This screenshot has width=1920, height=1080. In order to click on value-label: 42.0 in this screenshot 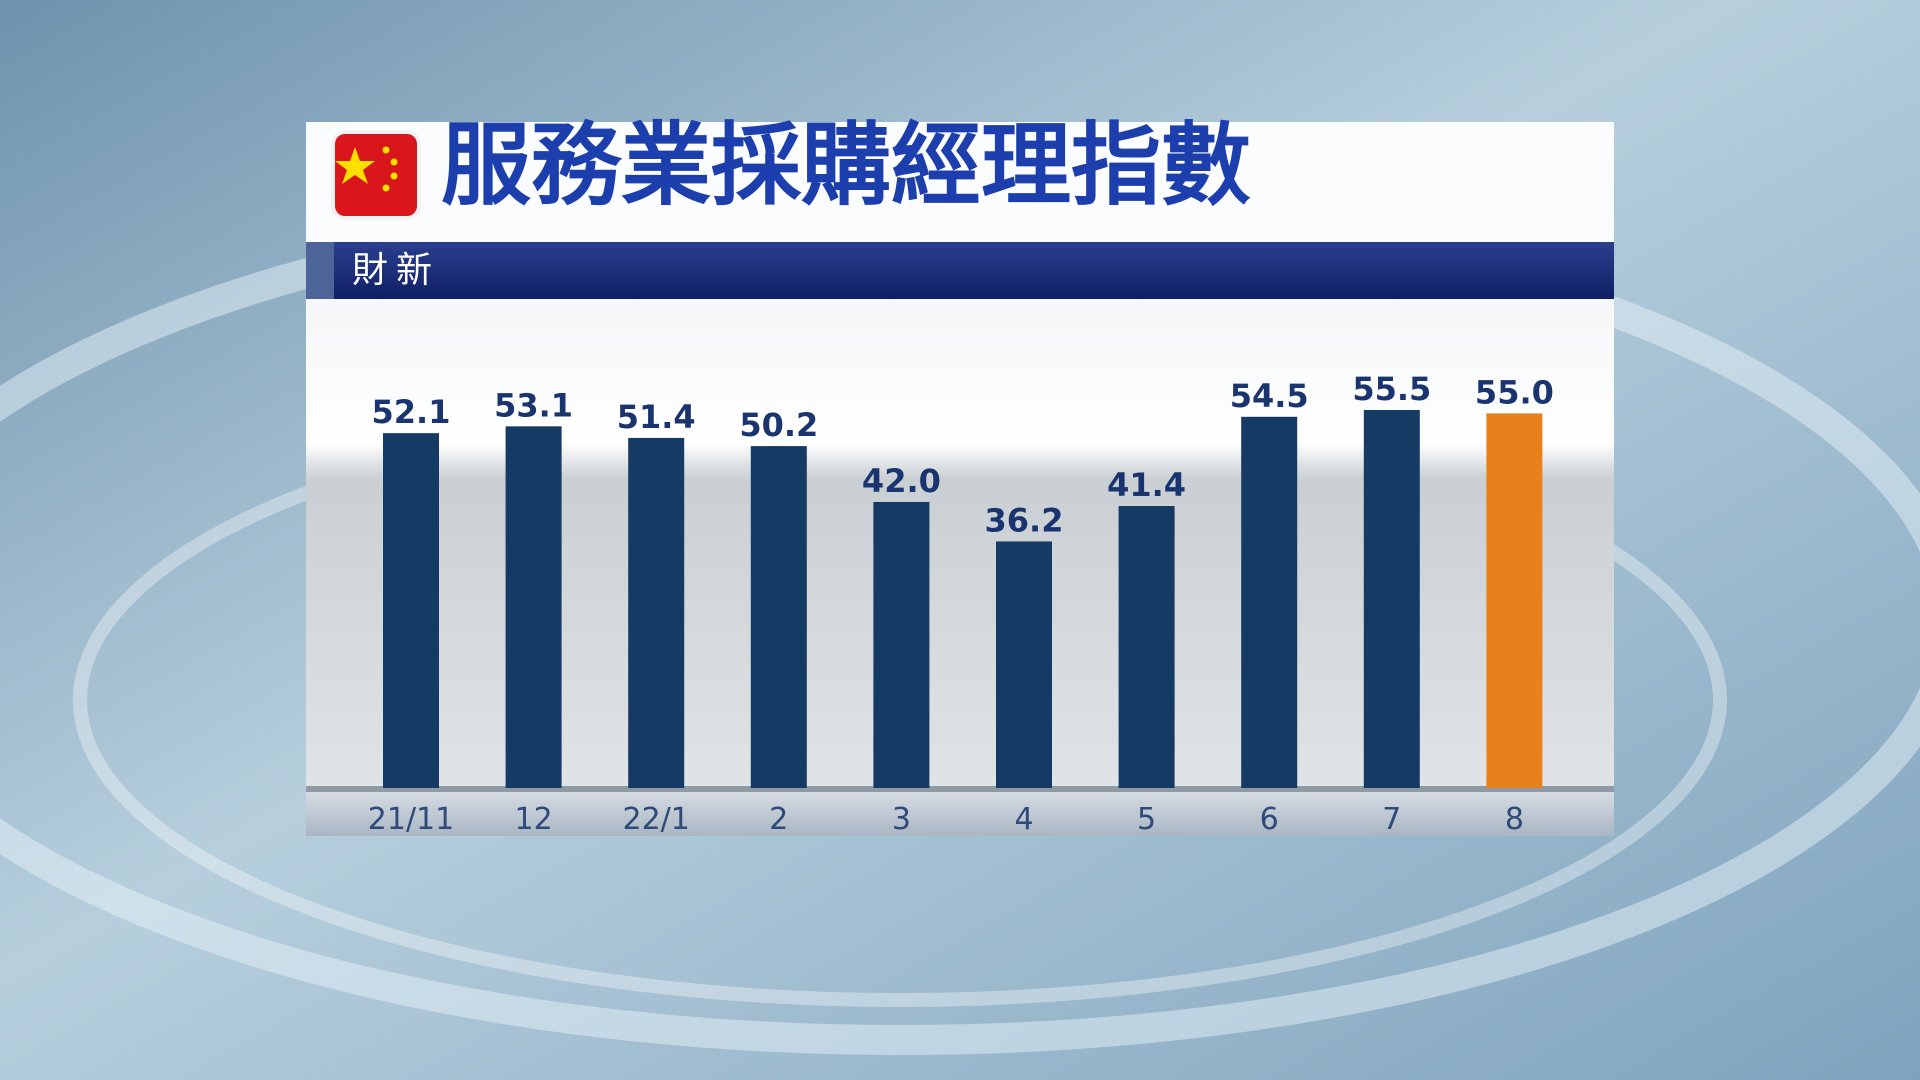, I will do `click(901, 481)`.